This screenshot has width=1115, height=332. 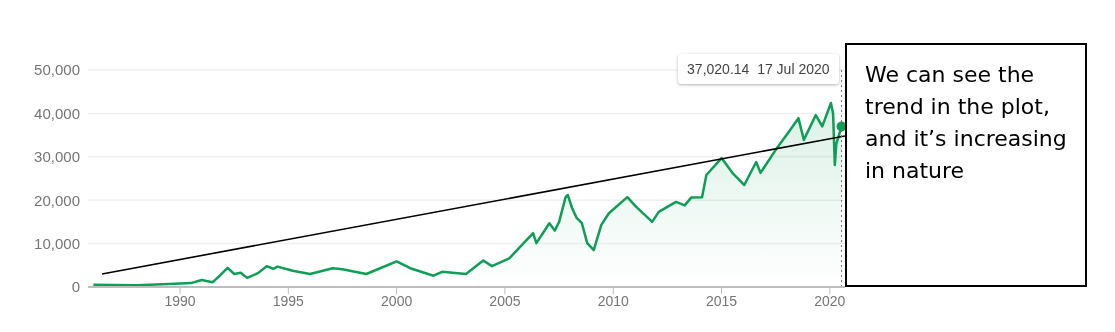 What do you see at coordinates (180, 300) in the screenshot?
I see `x-tick-label: 1990` at bounding box center [180, 300].